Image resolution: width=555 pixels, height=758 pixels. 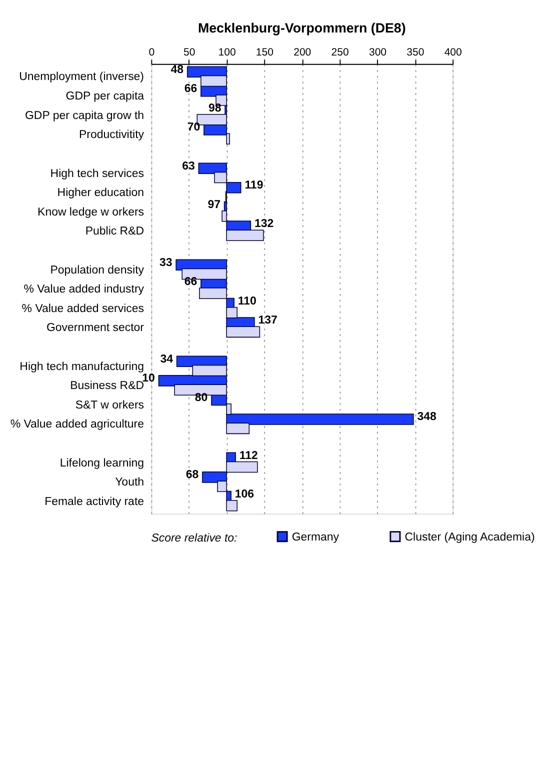 I want to click on y-tick-label: High tech services, so click(x=97, y=174).